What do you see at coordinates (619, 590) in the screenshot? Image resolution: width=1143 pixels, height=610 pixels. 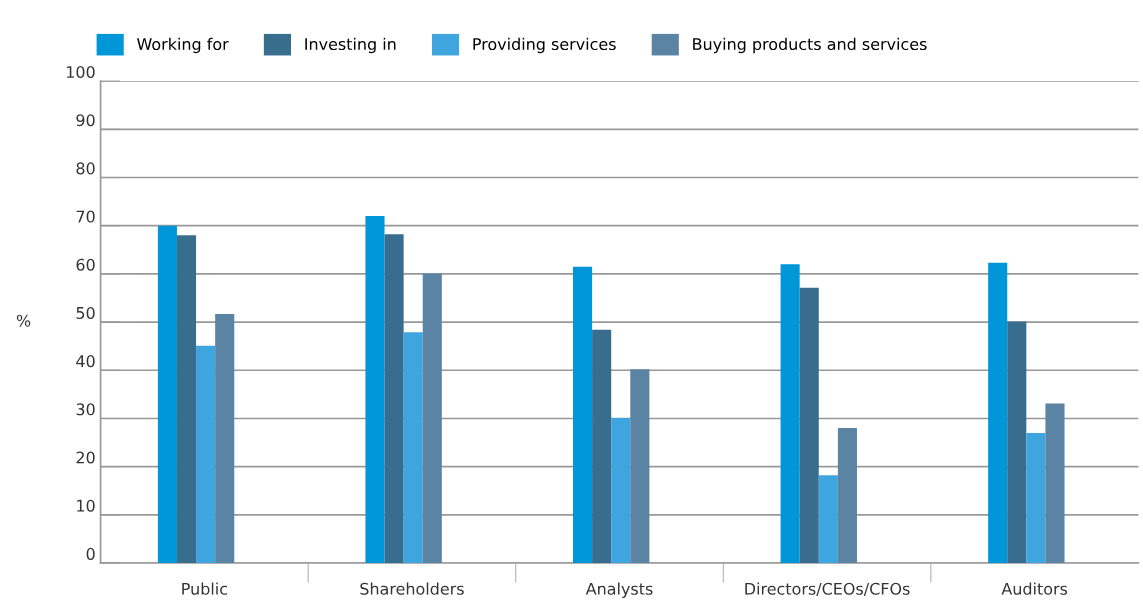 I see `x-tick-label: Analysts` at bounding box center [619, 590].